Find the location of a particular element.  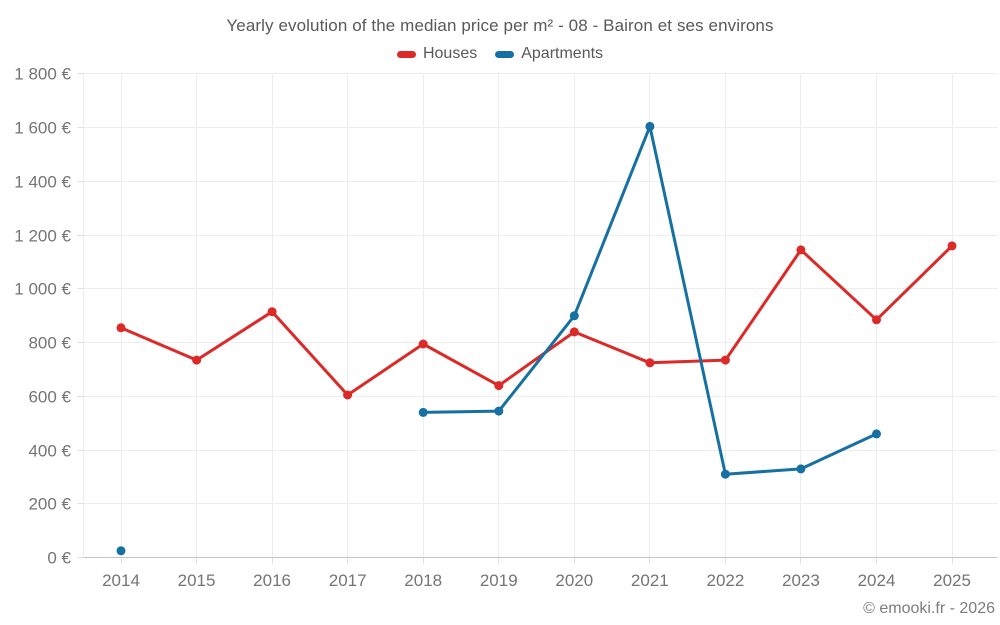

x-tick-label: 2022 is located at coordinates (725, 580).